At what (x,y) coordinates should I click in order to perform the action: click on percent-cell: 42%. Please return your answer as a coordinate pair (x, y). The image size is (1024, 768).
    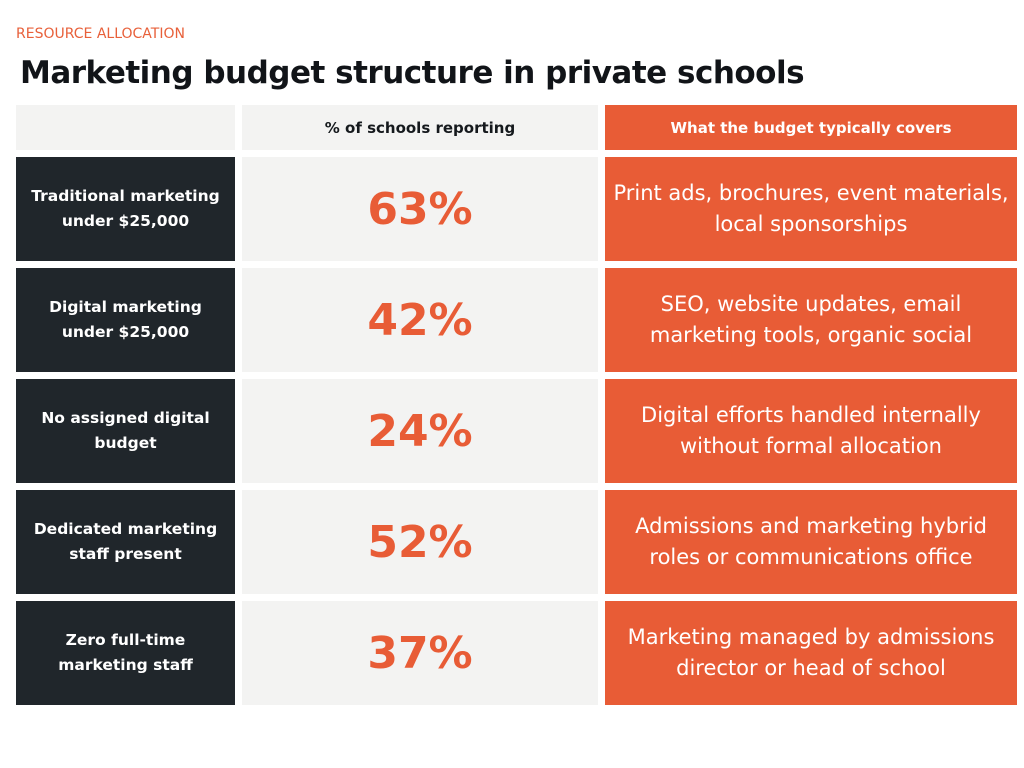
    Looking at the image, I should click on (420, 320).